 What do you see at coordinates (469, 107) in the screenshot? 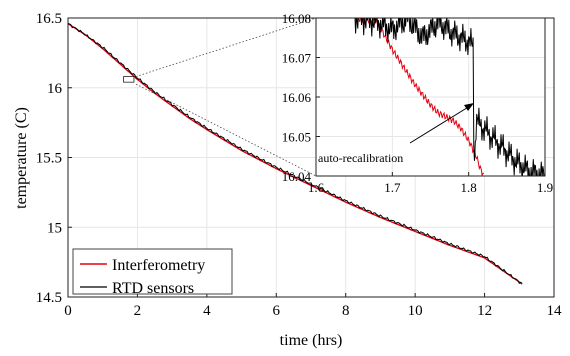
I see `annotation-arrow-head` at bounding box center [469, 107].